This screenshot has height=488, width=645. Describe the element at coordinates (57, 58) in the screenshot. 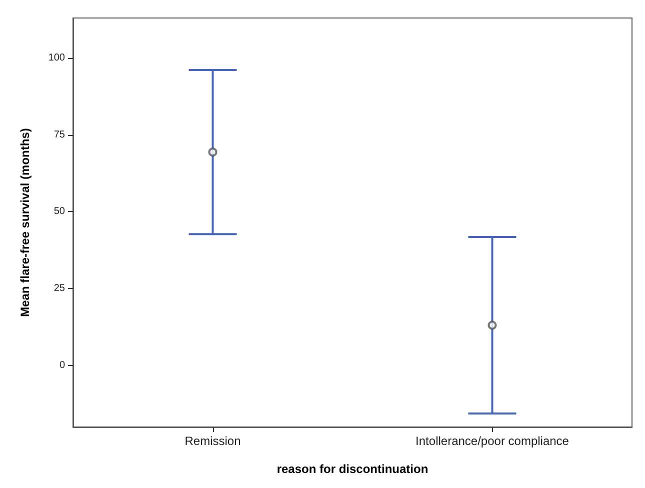

I see `y-tick-label: 100` at that location.